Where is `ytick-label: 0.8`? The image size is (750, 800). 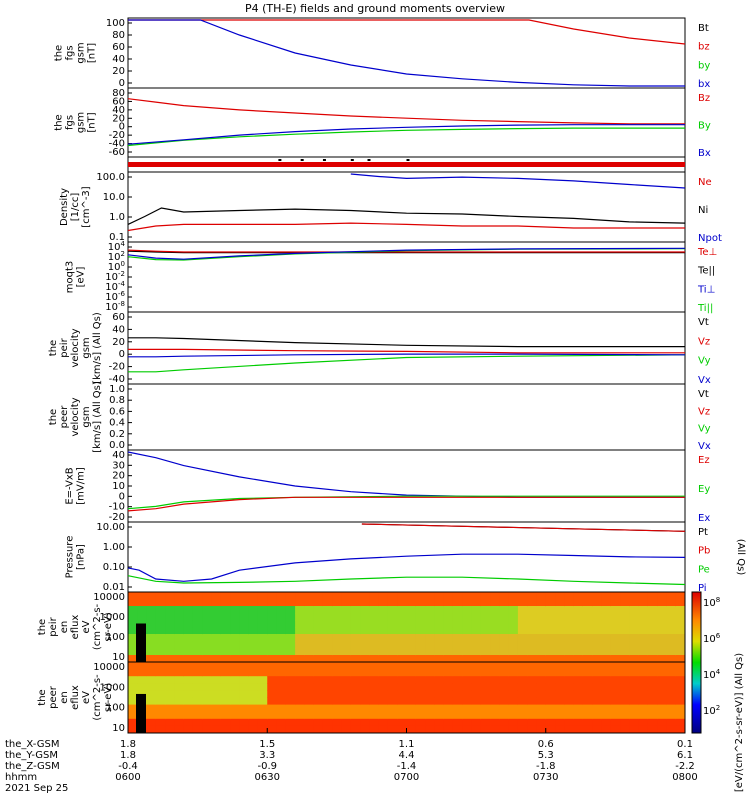
ytick-label: 0.8 is located at coordinates (117, 400).